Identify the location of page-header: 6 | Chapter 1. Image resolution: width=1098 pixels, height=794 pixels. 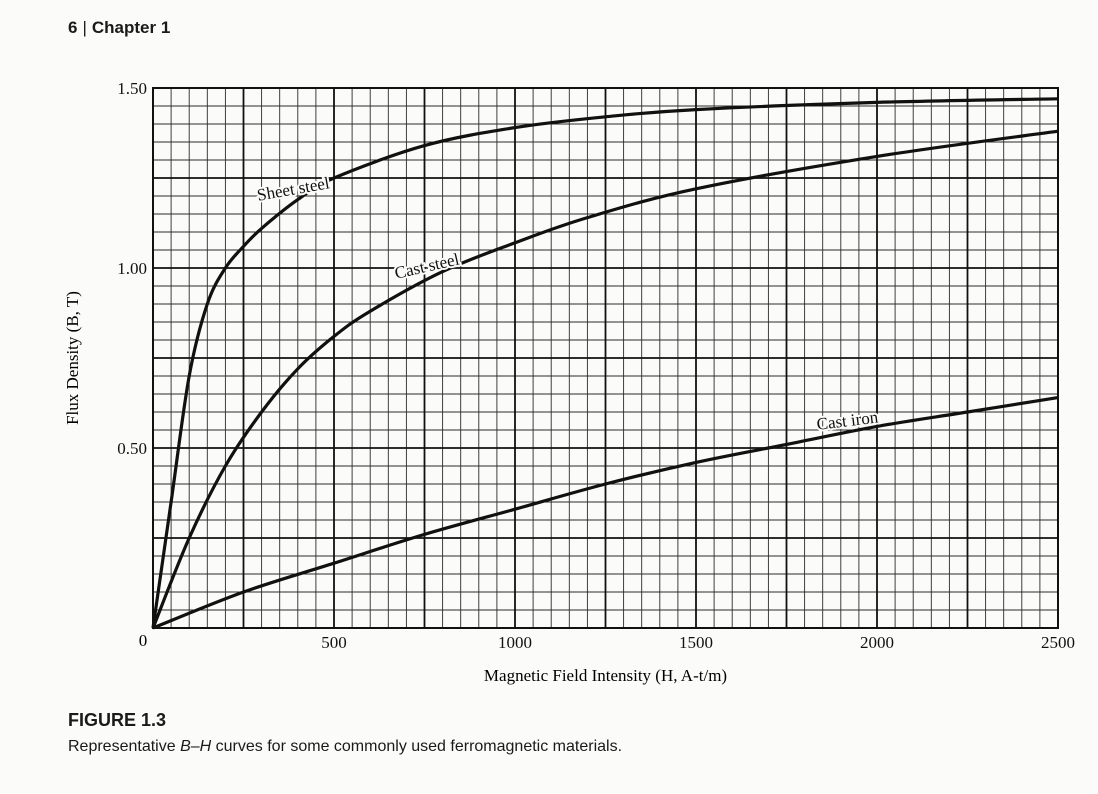
(119, 28).